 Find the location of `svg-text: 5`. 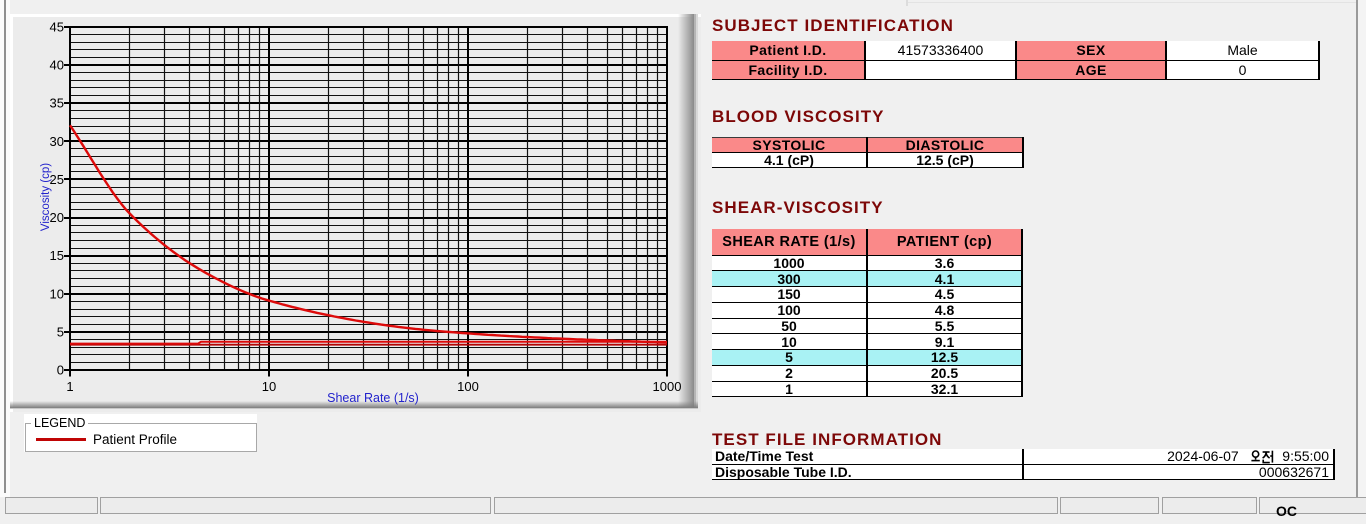

svg-text: 5 is located at coordinates (60, 331).